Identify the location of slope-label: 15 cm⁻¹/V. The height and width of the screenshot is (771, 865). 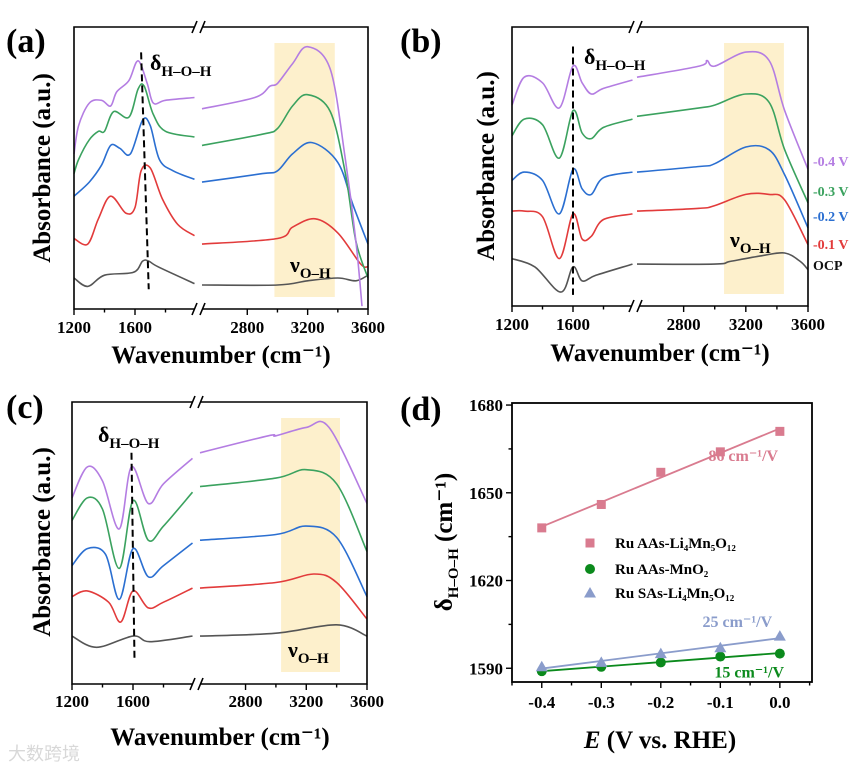
(749, 672).